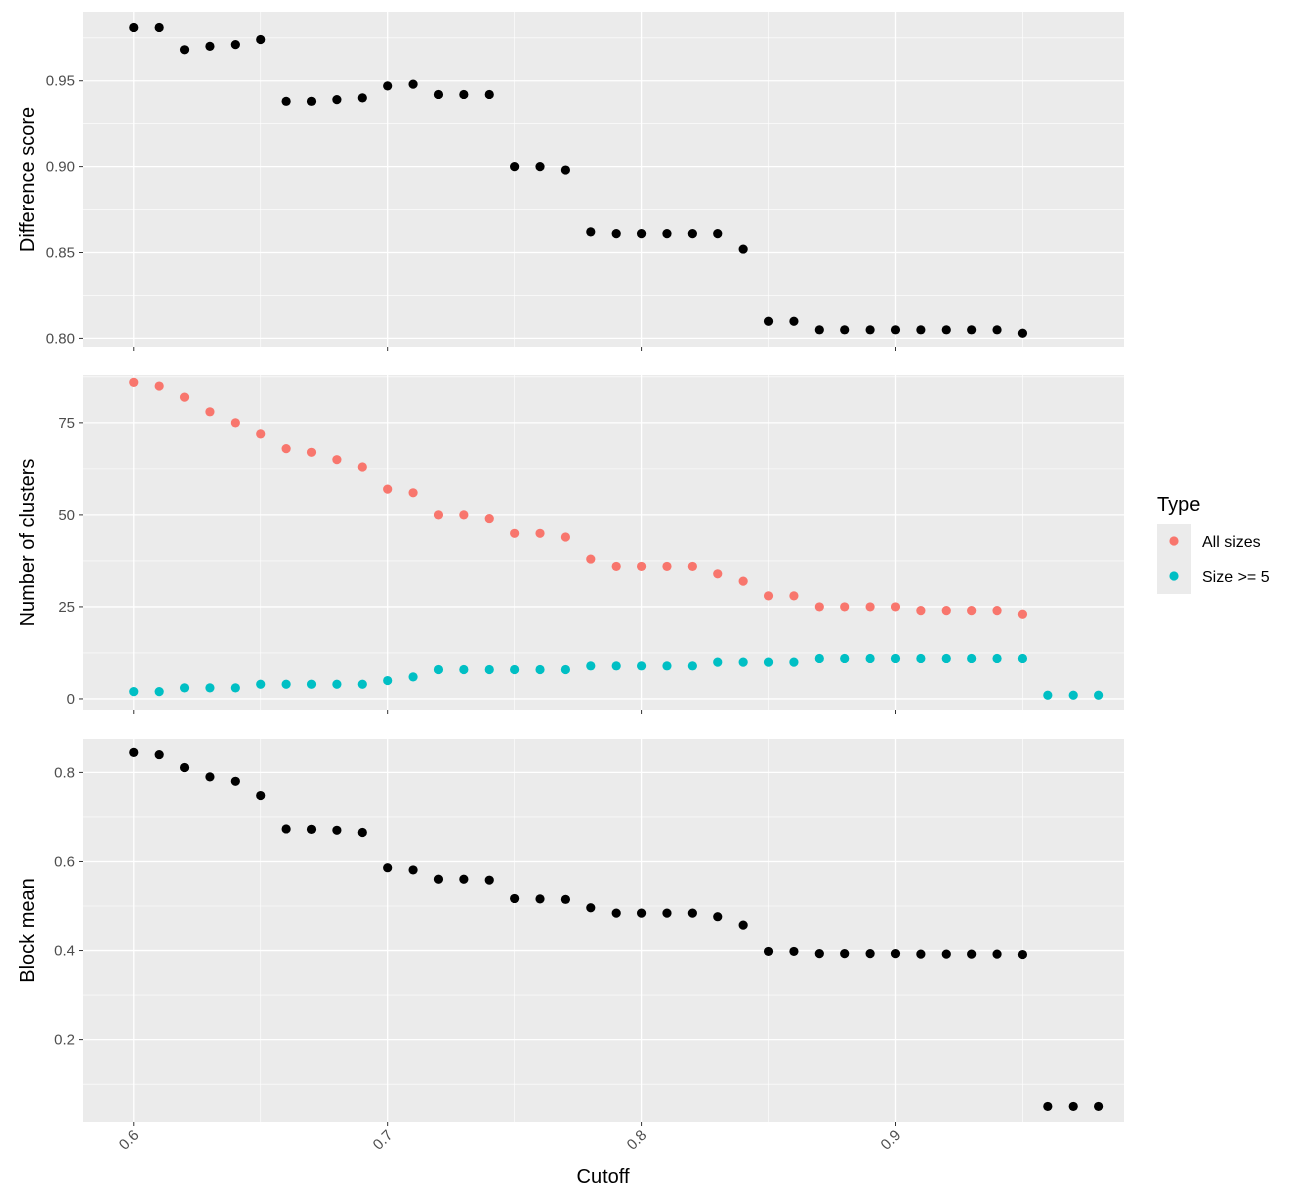  Describe the element at coordinates (60, 81) in the screenshot. I see `y-tick-label: 0.95` at that location.